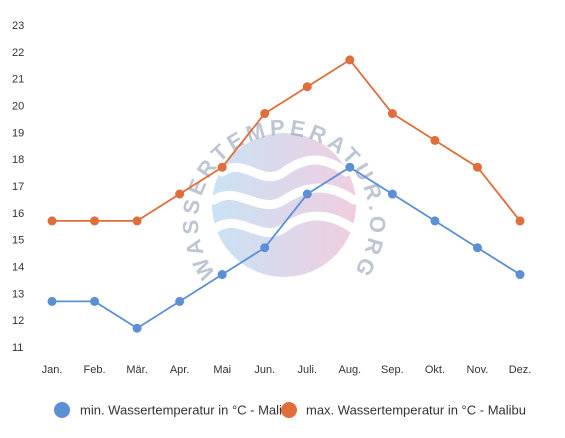 This screenshot has width=565, height=438. I want to click on y-tick-label: 12, so click(18, 321).